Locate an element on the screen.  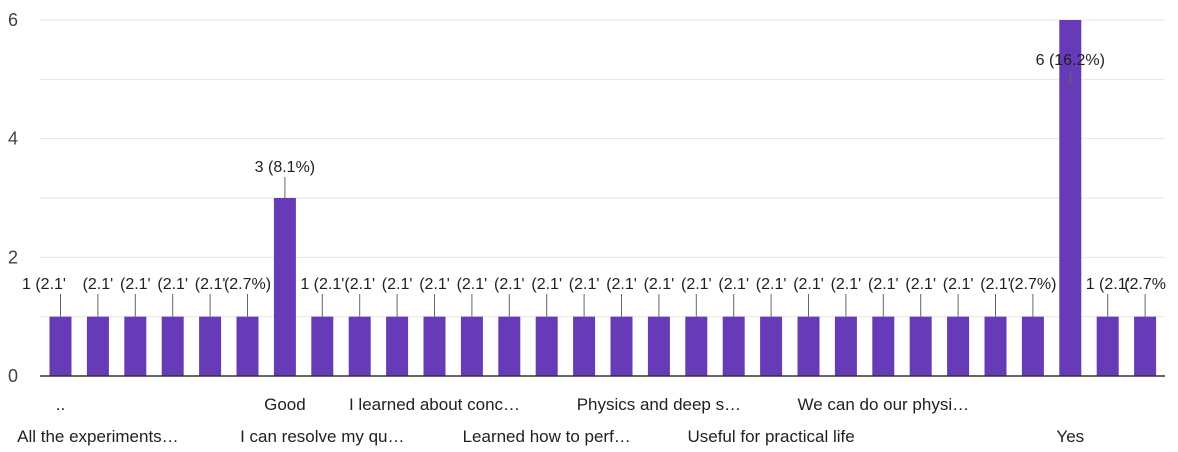
y-axis-ticks: 0 2 4 6 is located at coordinates (13, 198).